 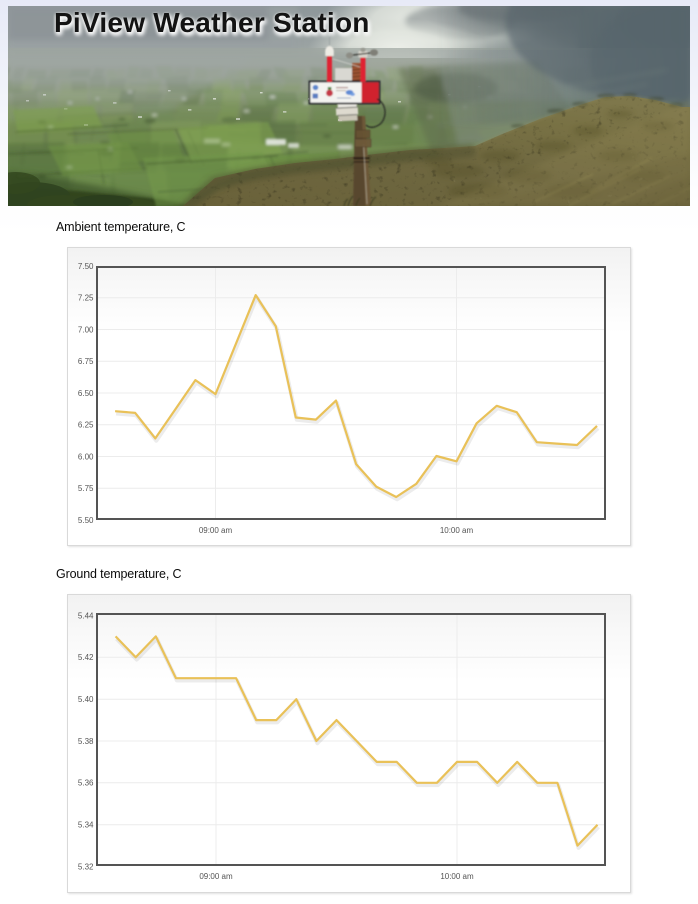 I want to click on svg-text: 5.40, so click(x=86, y=699).